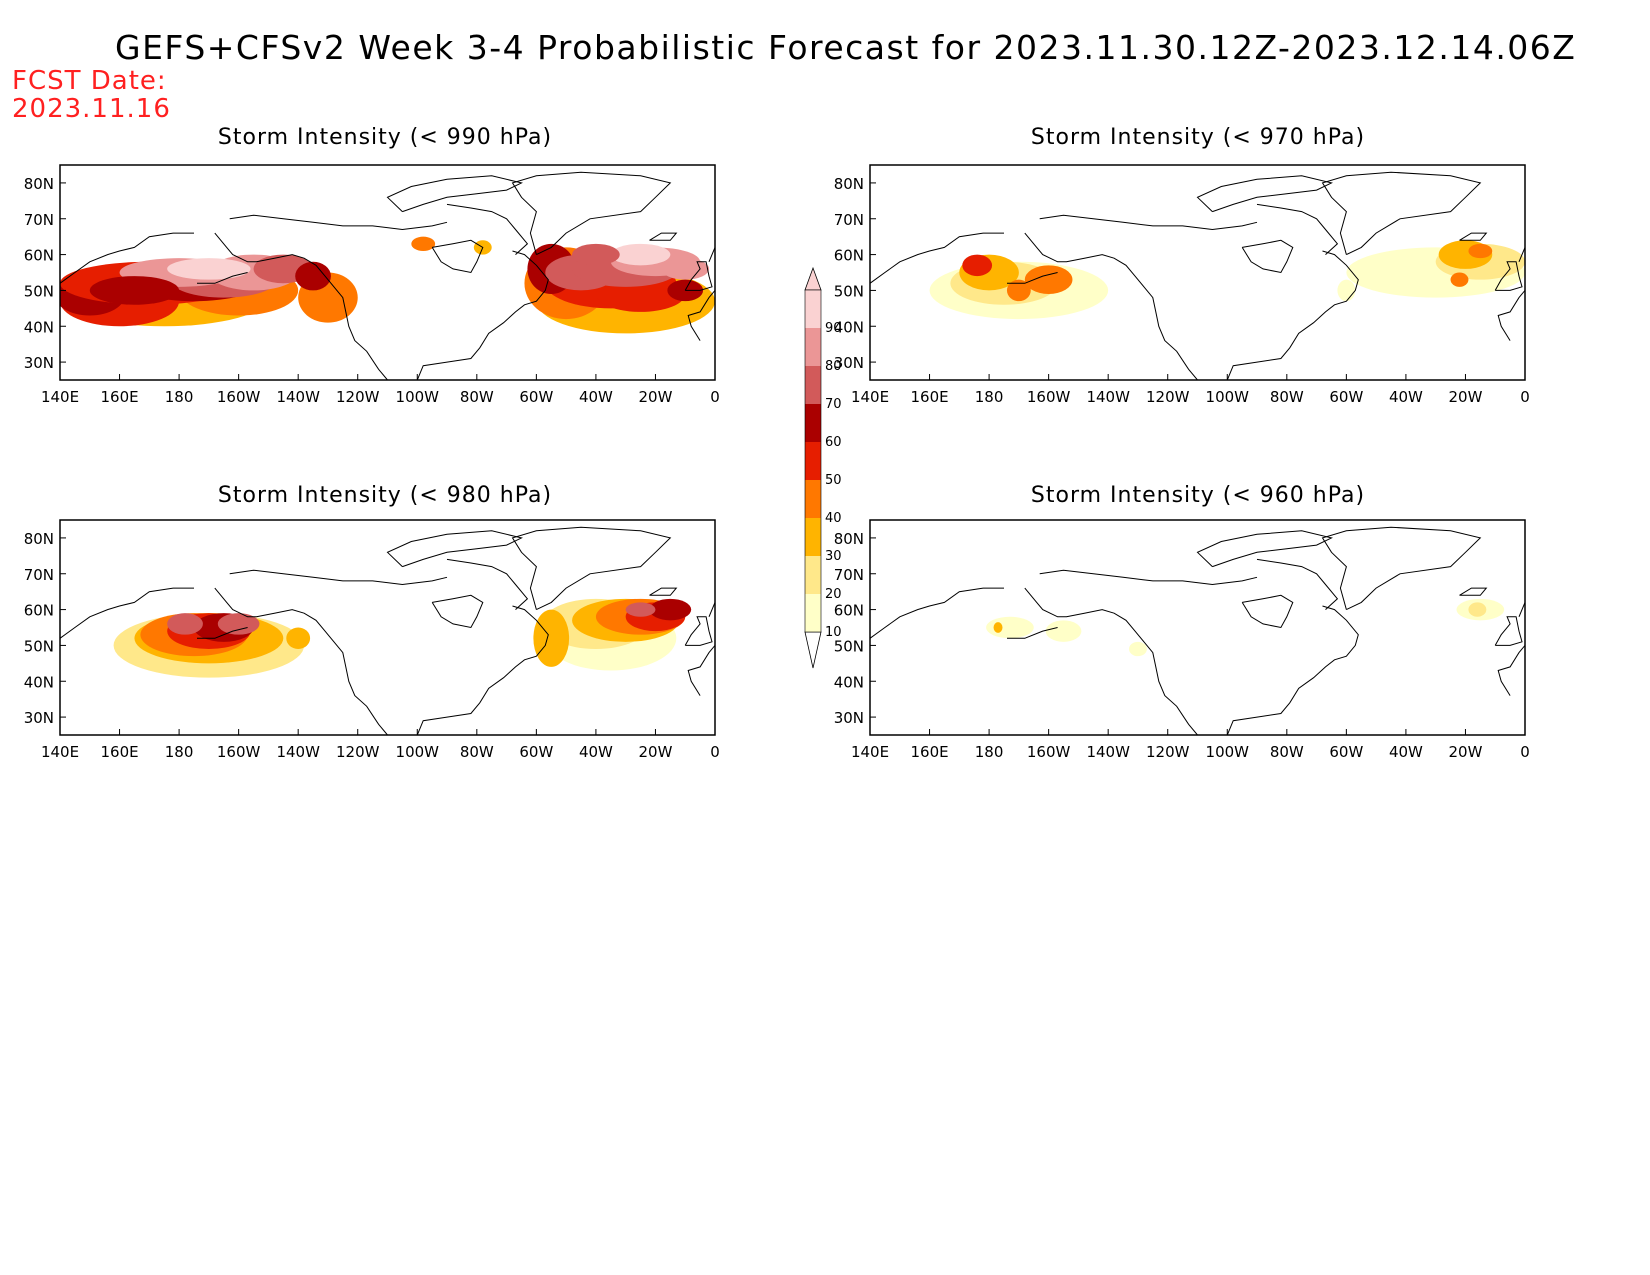  What do you see at coordinates (833, 480) in the screenshot?
I see `colorbar-label: 50` at bounding box center [833, 480].